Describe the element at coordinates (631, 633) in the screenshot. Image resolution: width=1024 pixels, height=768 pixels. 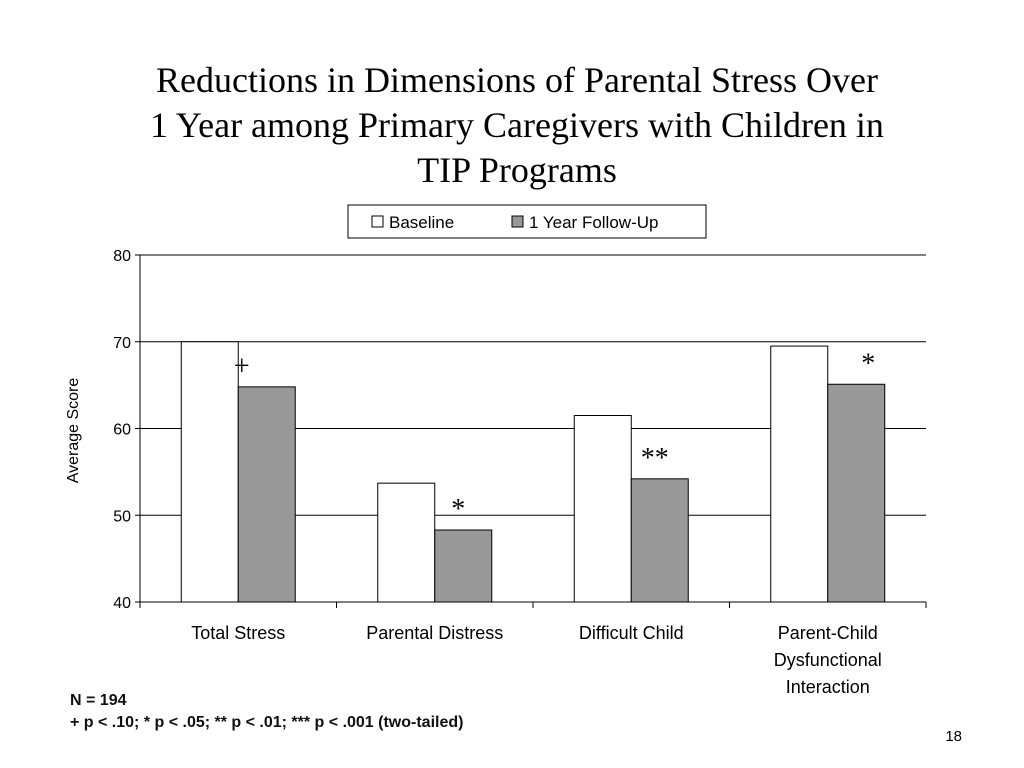
I see `x-tick-label: Difficult Child` at that location.